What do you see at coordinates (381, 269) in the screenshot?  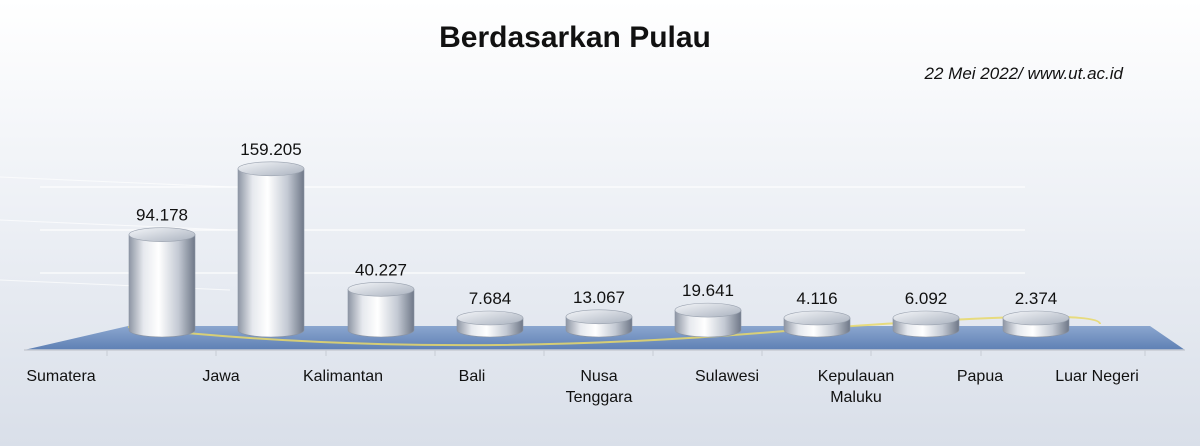 I see `data-label: 40.227` at bounding box center [381, 269].